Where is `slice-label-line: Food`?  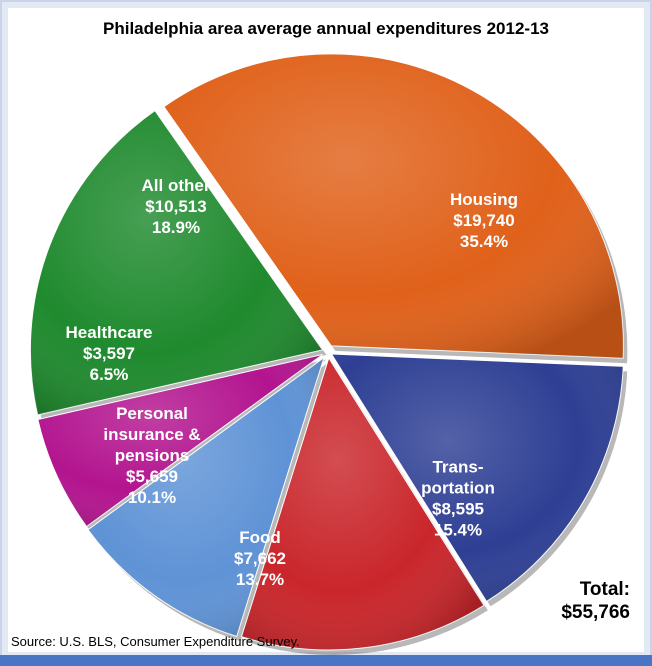
slice-label-line: Food is located at coordinates (260, 537).